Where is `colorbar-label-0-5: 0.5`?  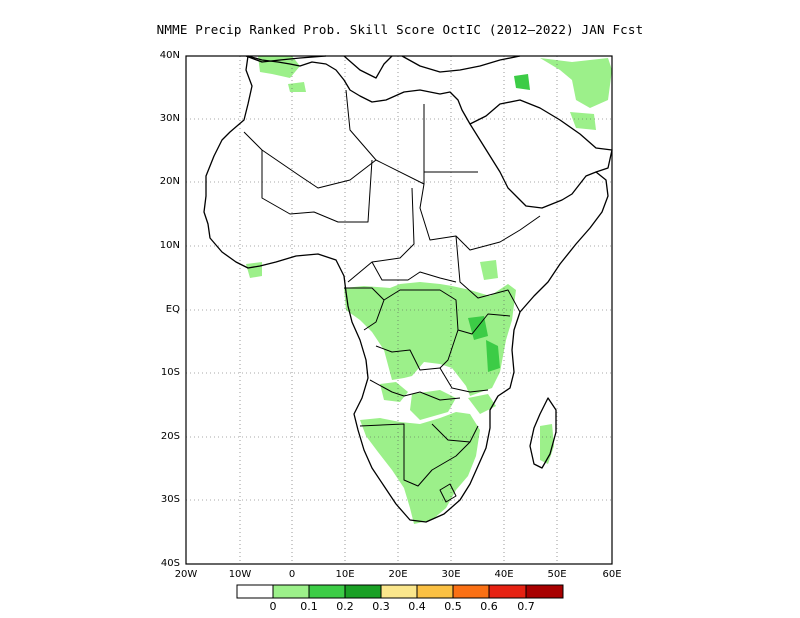 colorbar-label-0-5: 0.5 is located at coordinates (453, 606).